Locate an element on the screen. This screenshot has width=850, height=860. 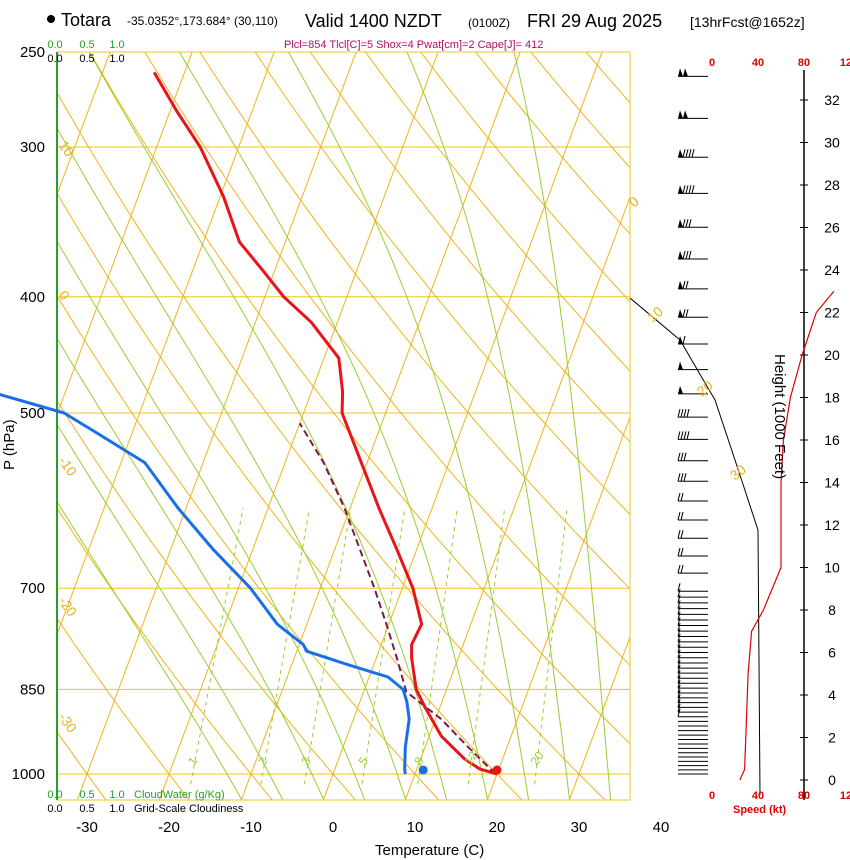
pressure-tick-label: 500 is located at coordinates (32, 413).